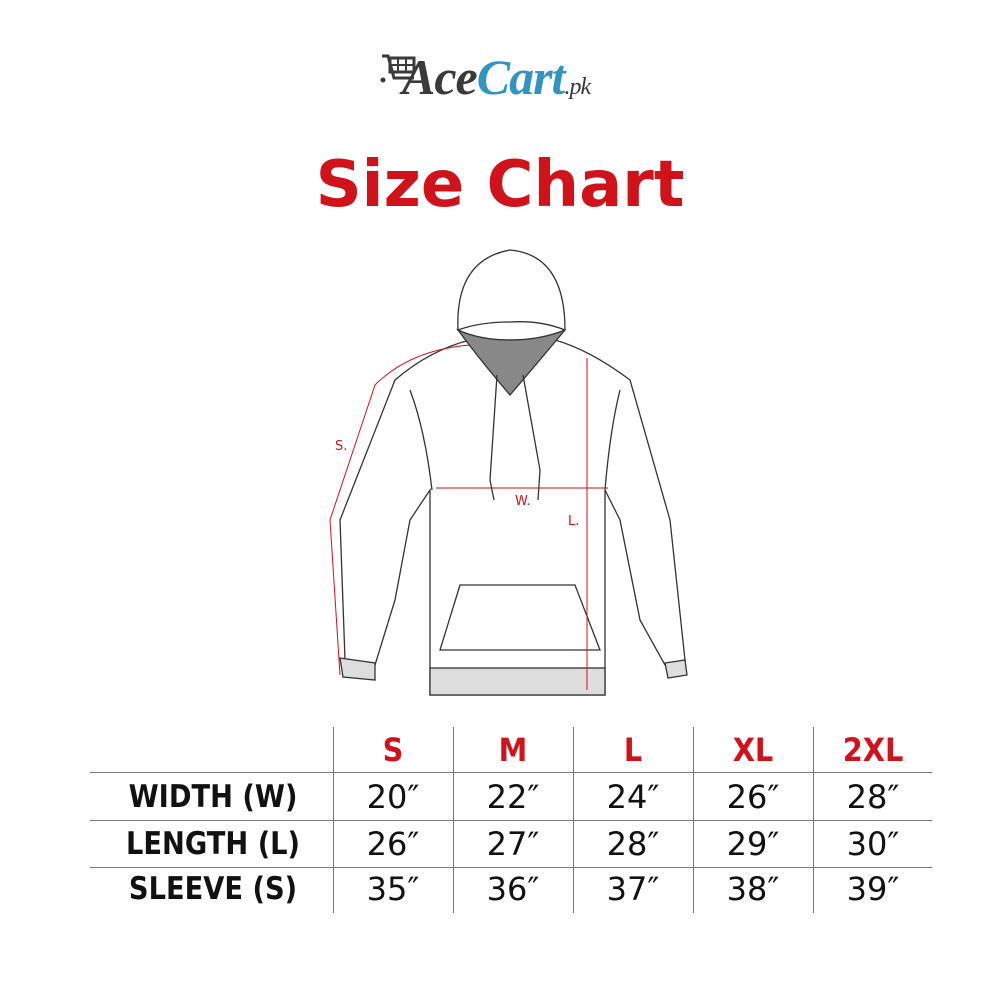 Image resolution: width=1000 pixels, height=1000 pixels. Describe the element at coordinates (521, 77) in the screenshot. I see `logo-text-cart: Cart` at that location.